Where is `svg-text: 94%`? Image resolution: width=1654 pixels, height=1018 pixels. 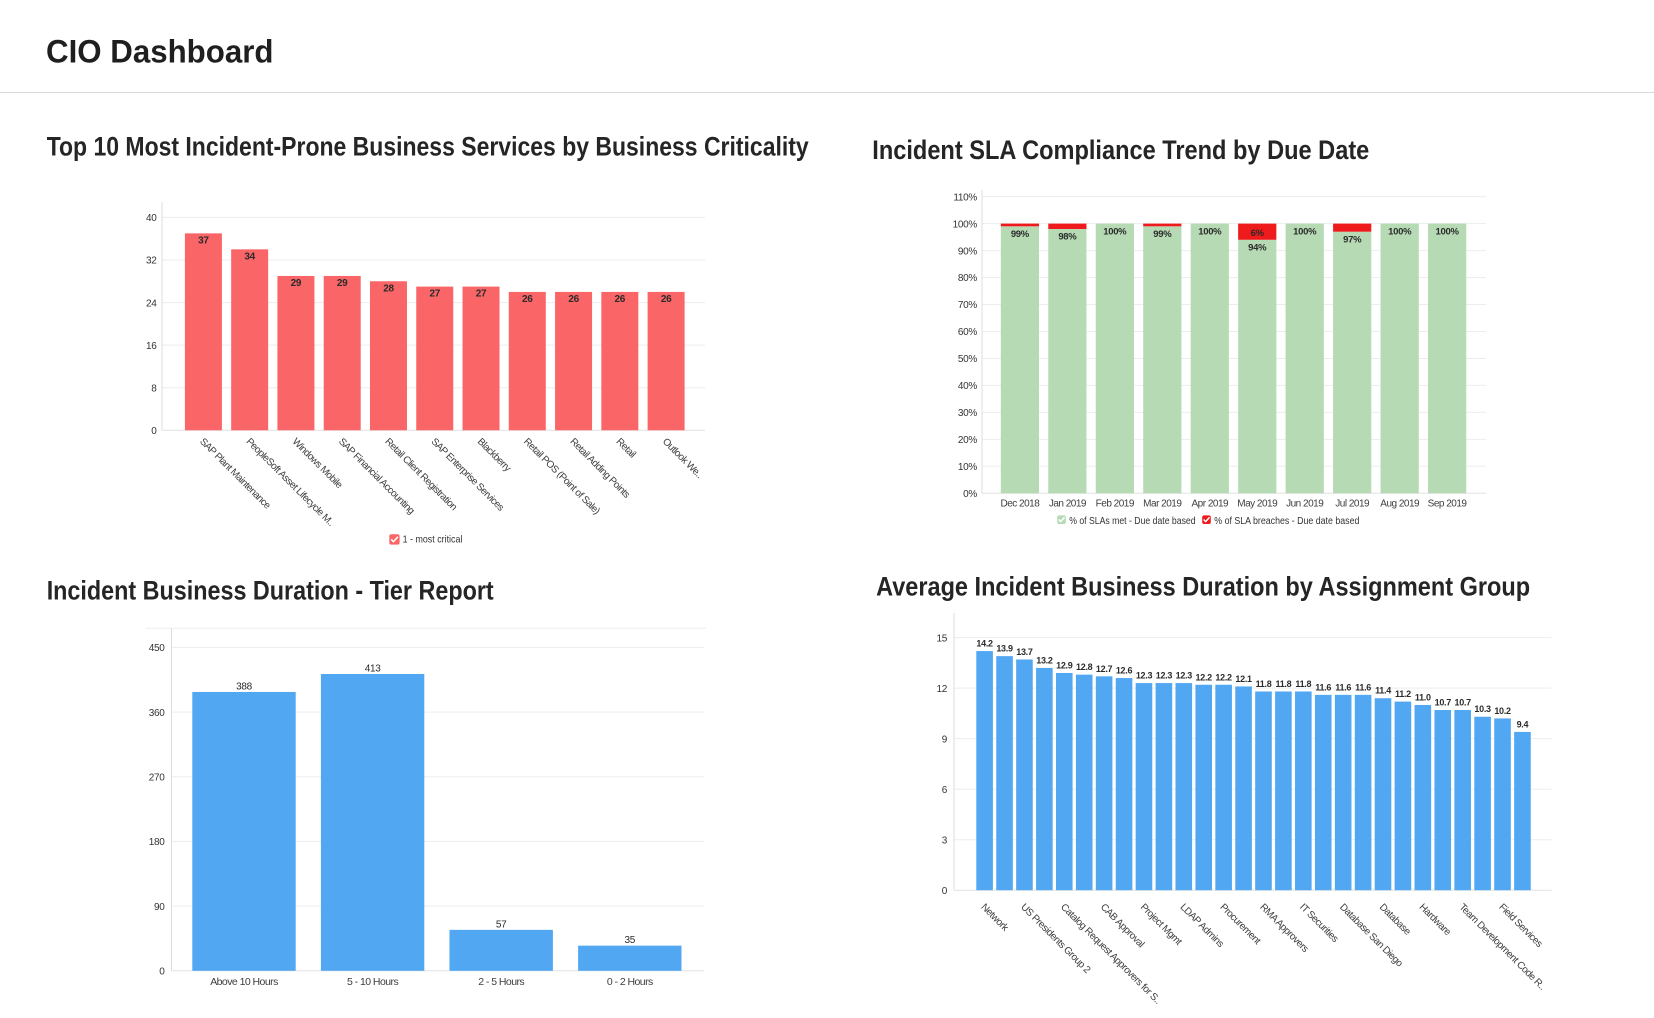
svg-text: 94% is located at coordinates (1257, 248).